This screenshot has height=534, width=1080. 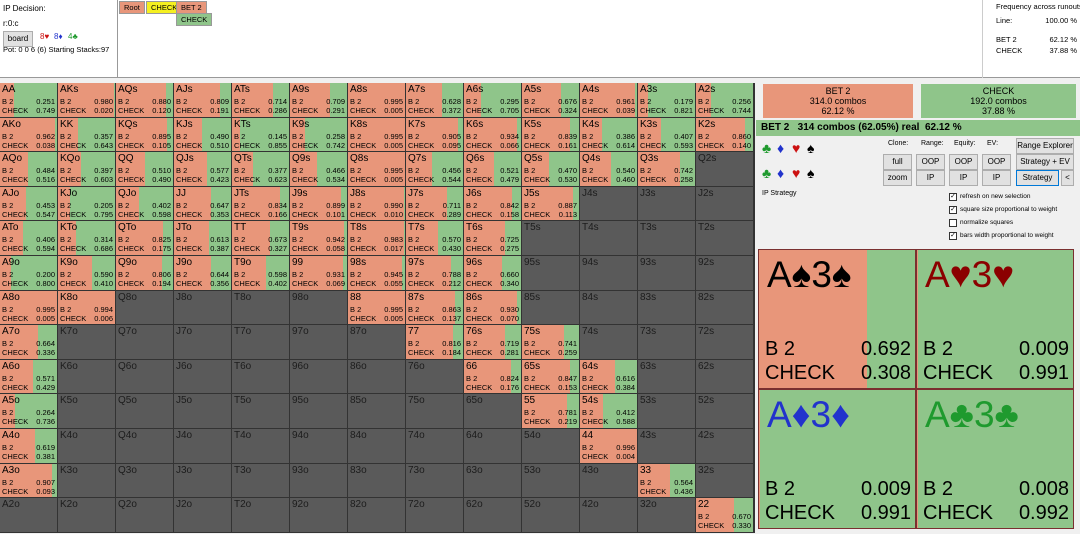 What do you see at coordinates (493, 481) in the screenshot?
I see `hand-cell: 63o` at bounding box center [493, 481].